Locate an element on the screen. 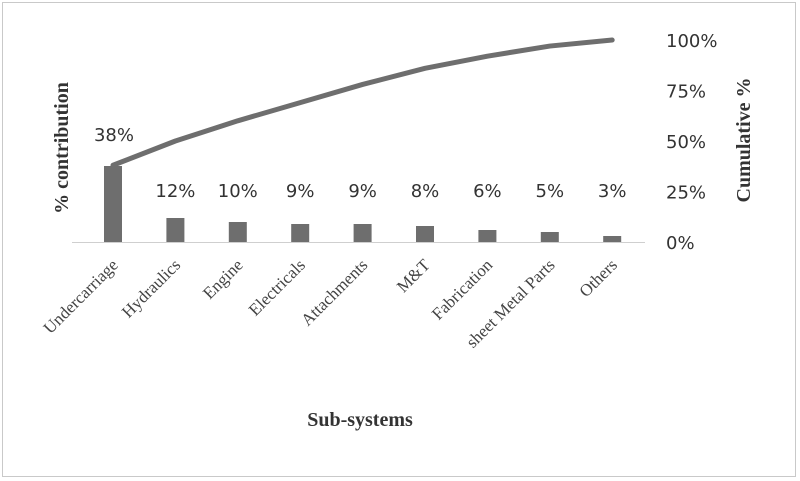  category-label-1: Hydraulics is located at coordinates (151, 288).